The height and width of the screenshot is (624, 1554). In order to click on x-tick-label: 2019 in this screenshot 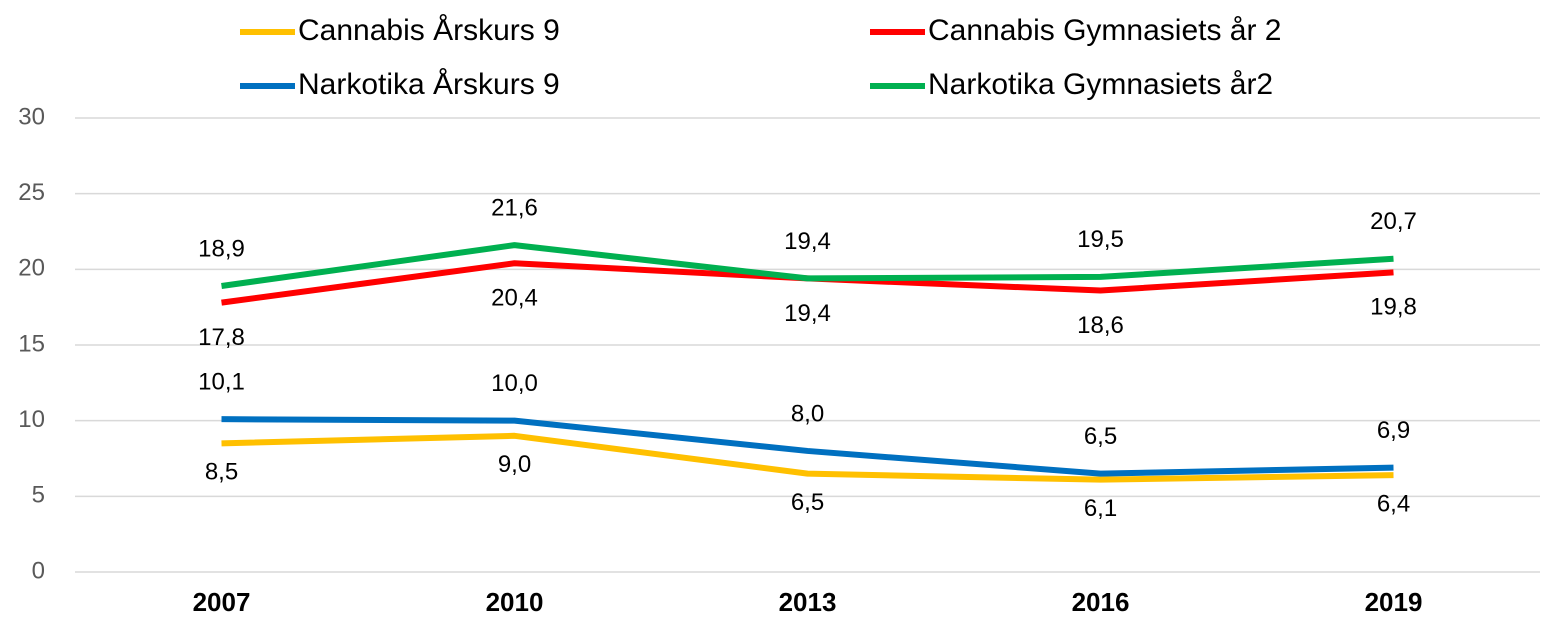, I will do `click(1394, 602)`.